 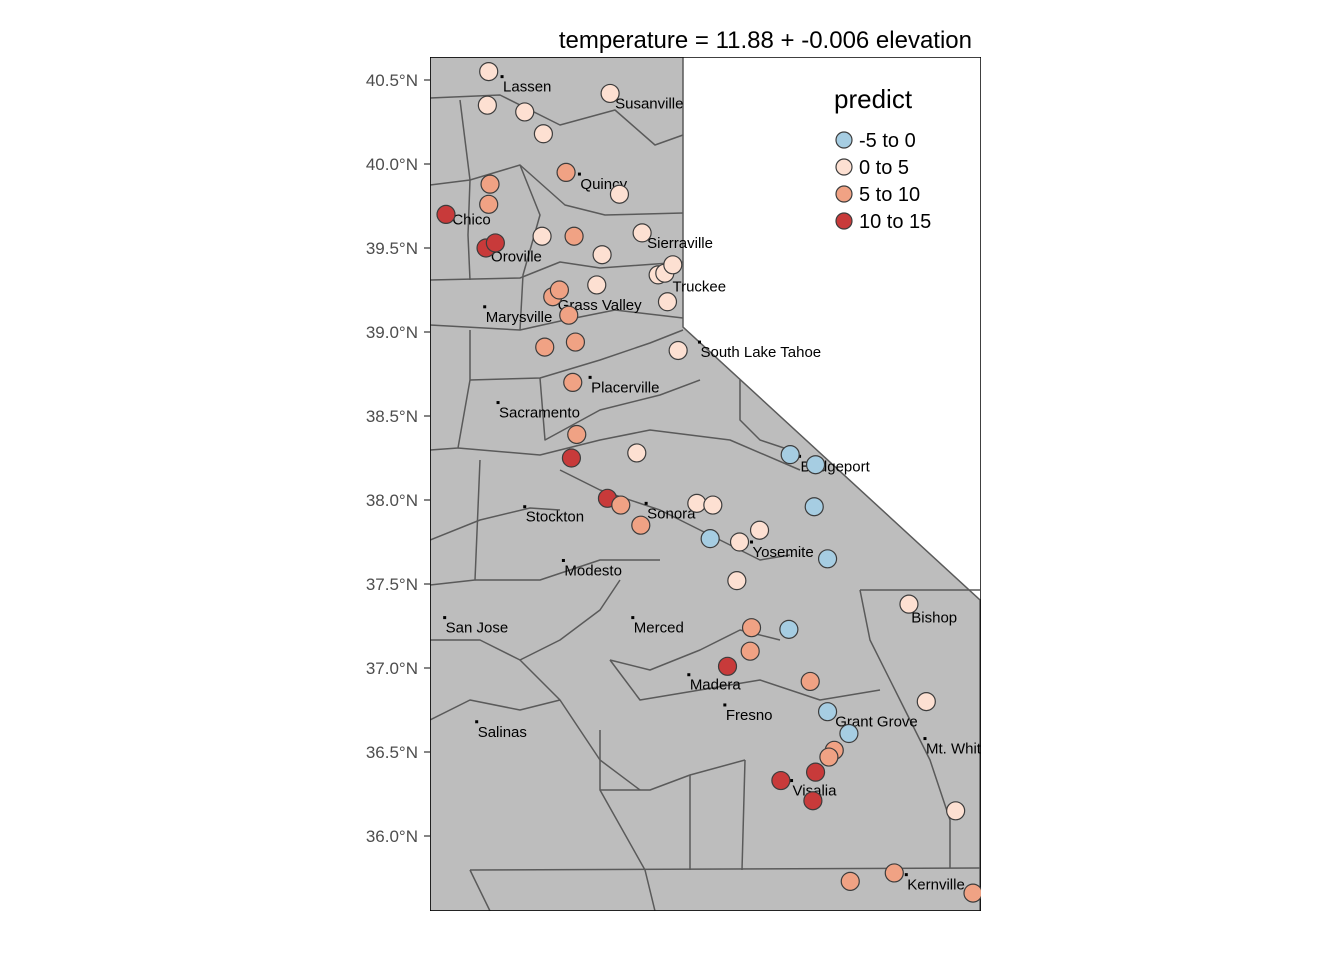 I want to click on city-label: Lassen, so click(x=527, y=87).